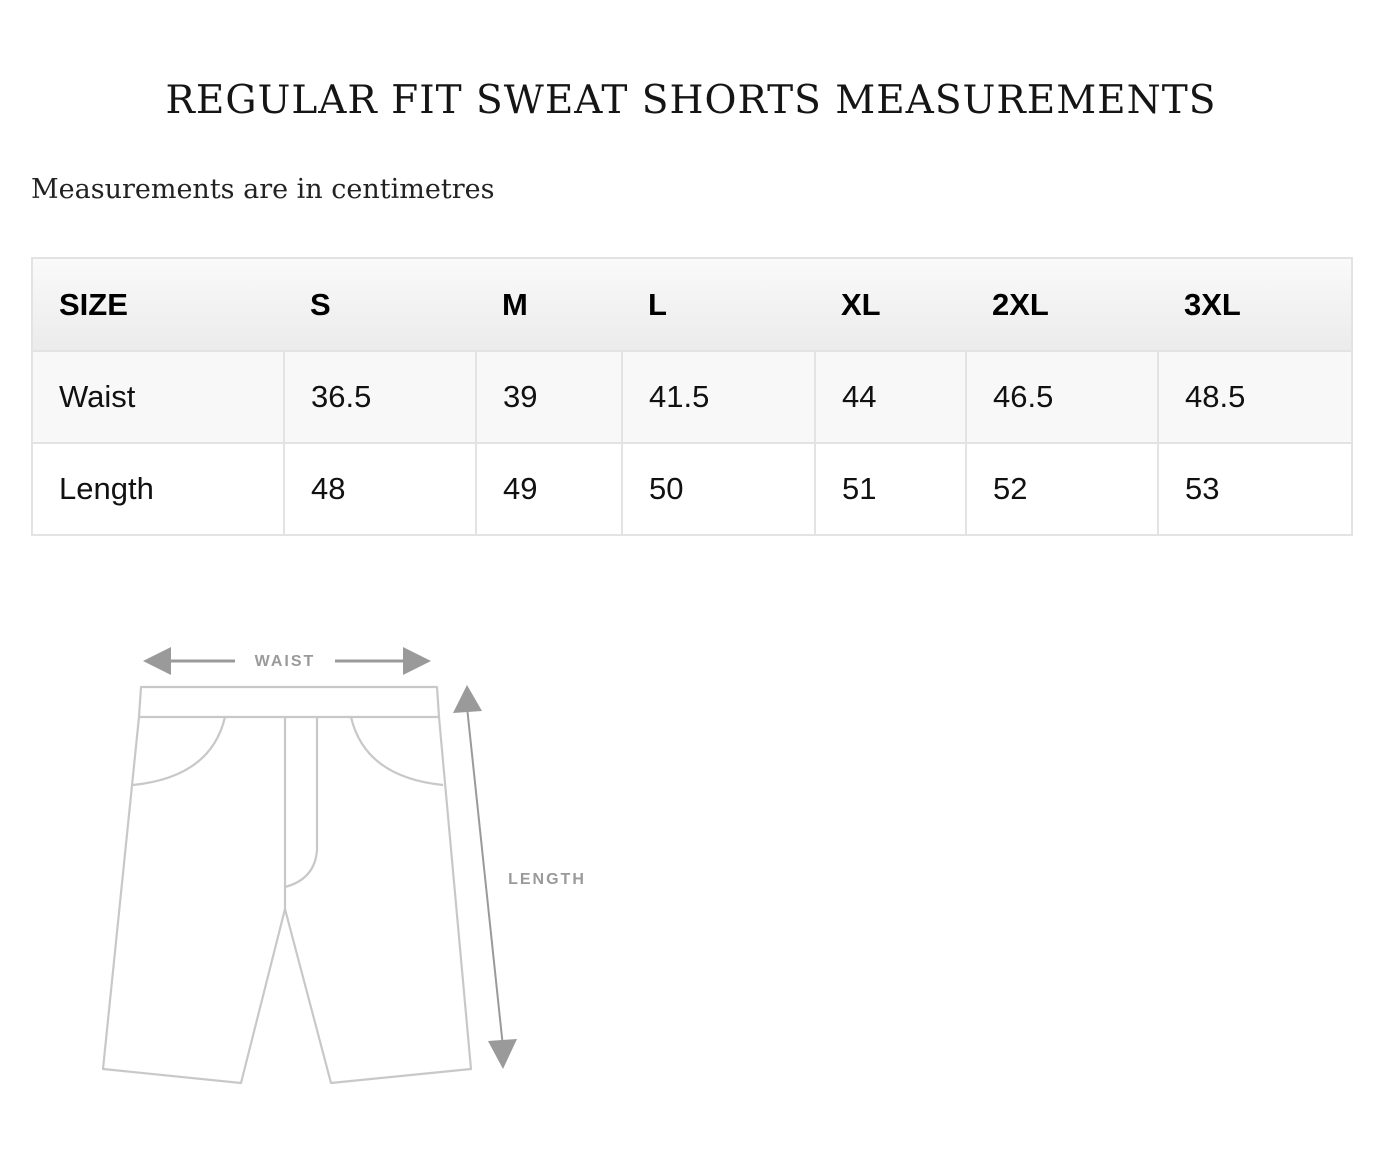  I want to click on shorts-diagram-svg: WAIST LENGTH, so click(343, 866).